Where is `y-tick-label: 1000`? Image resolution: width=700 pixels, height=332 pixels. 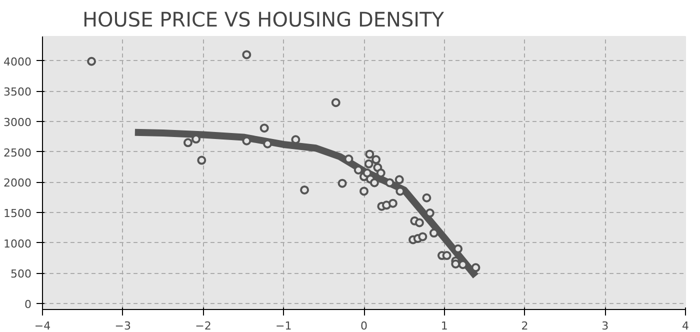
y-tick-label: 1000 is located at coordinates (18, 243).